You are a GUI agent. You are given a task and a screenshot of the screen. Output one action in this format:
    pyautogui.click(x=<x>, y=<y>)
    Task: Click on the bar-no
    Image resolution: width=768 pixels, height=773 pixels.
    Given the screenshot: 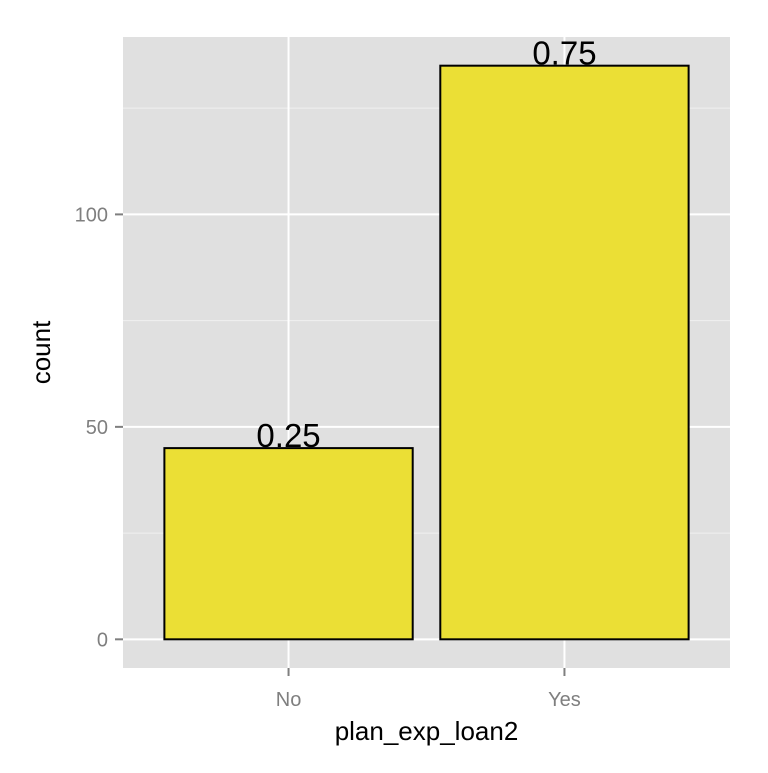 What is the action you would take?
    pyautogui.click(x=288, y=544)
    